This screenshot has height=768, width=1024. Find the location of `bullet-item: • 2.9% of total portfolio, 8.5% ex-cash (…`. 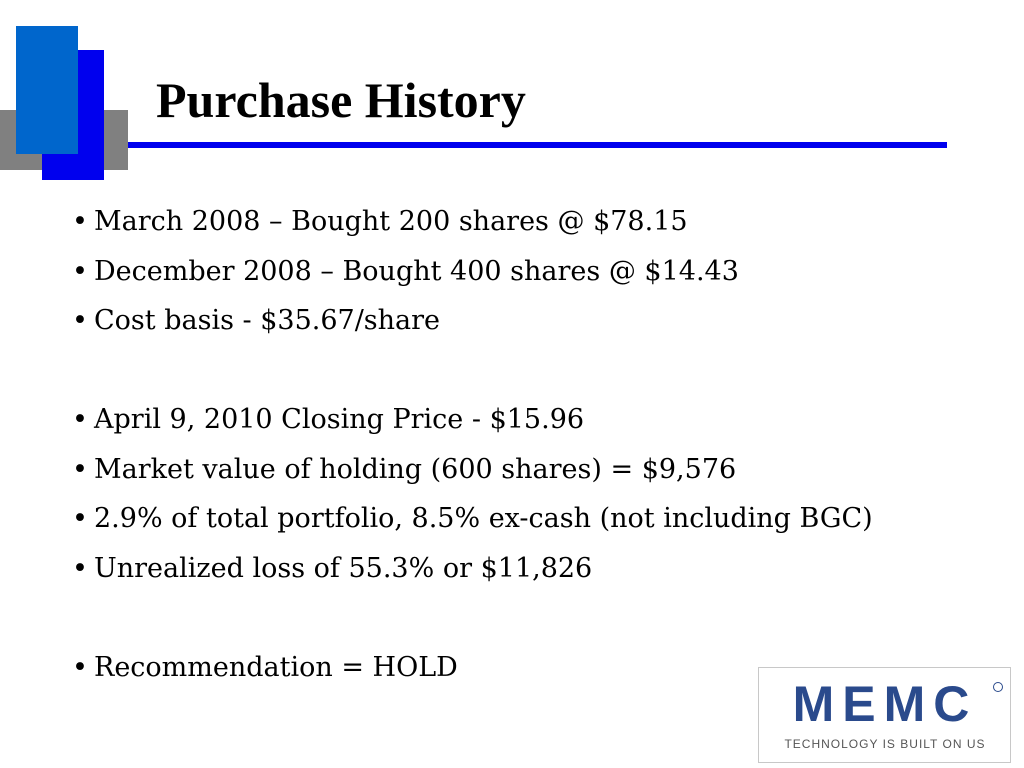

bullet-item: • 2.9% of total portfolio, 8.5% ex-cash (… is located at coordinates (522, 519).